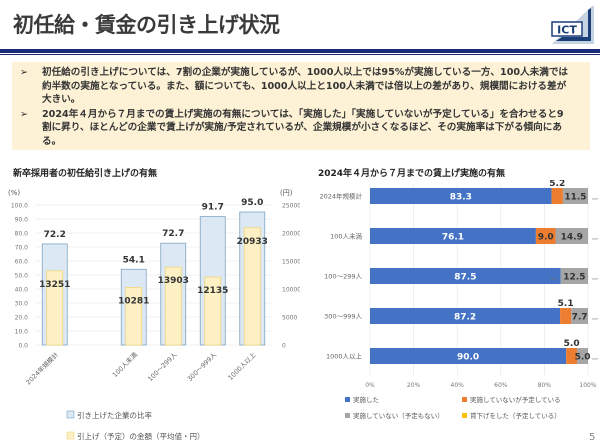 The width and height of the screenshot is (600, 448). What do you see at coordinates (146, 25) in the screenshot?
I see `page-title: 初任給・賃金の引き上げ状況` at bounding box center [146, 25].